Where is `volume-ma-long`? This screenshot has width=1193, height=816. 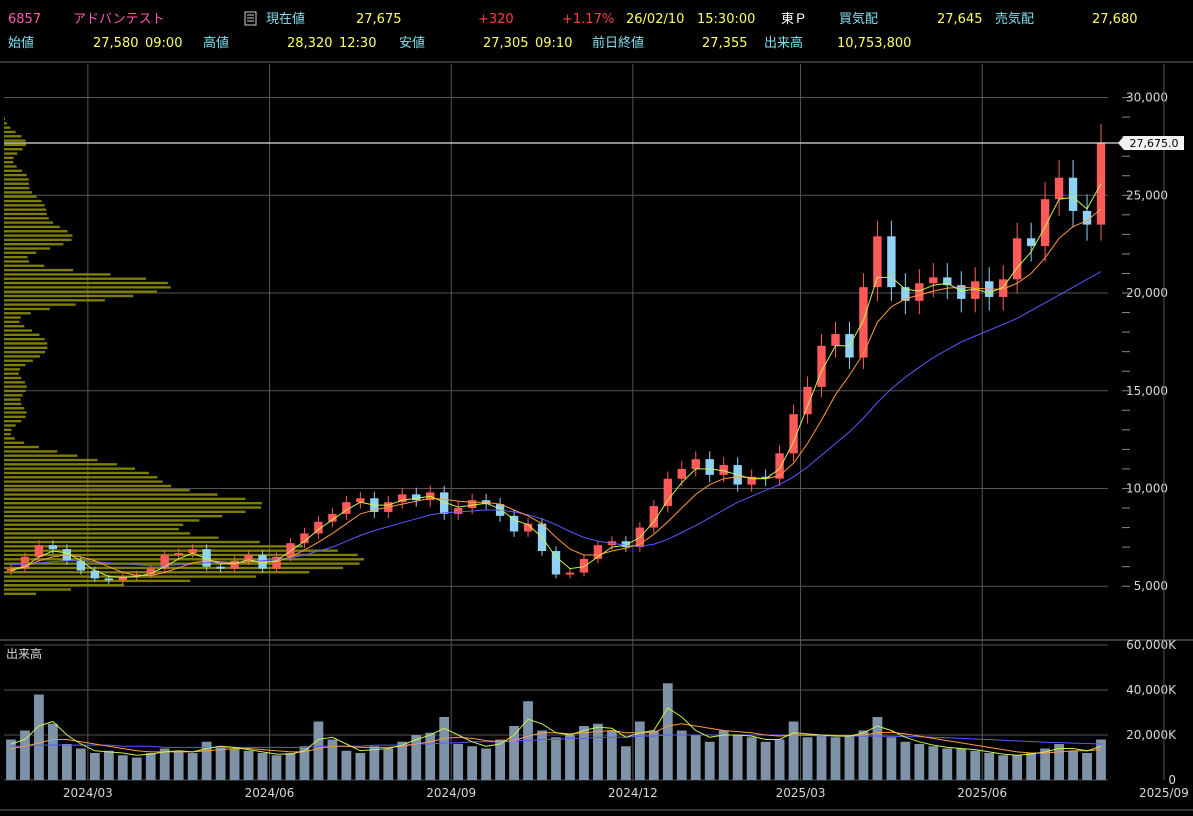 volume-ma-long is located at coordinates (556, 741).